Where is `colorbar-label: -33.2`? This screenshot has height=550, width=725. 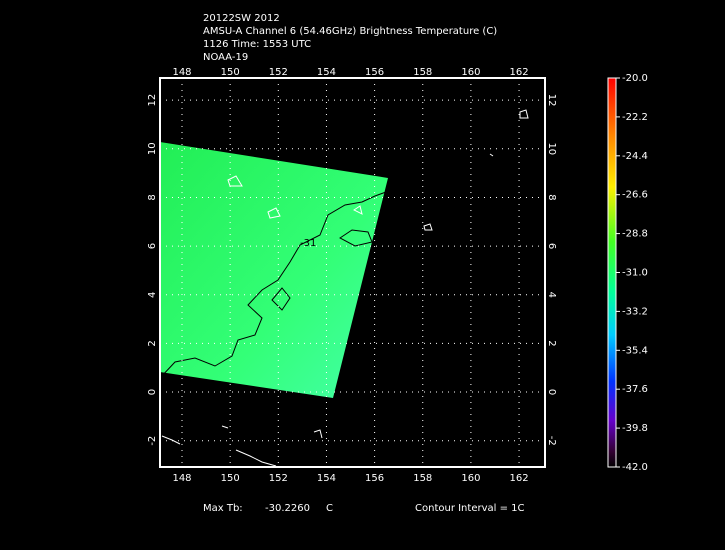
colorbar-label: -33.2 is located at coordinates (635, 311).